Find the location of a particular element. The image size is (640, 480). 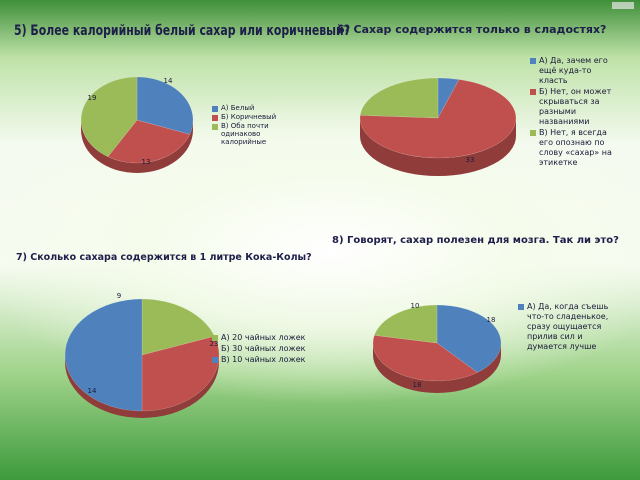

pie-q5: 14 13 19 is located at coordinates (137, 124).